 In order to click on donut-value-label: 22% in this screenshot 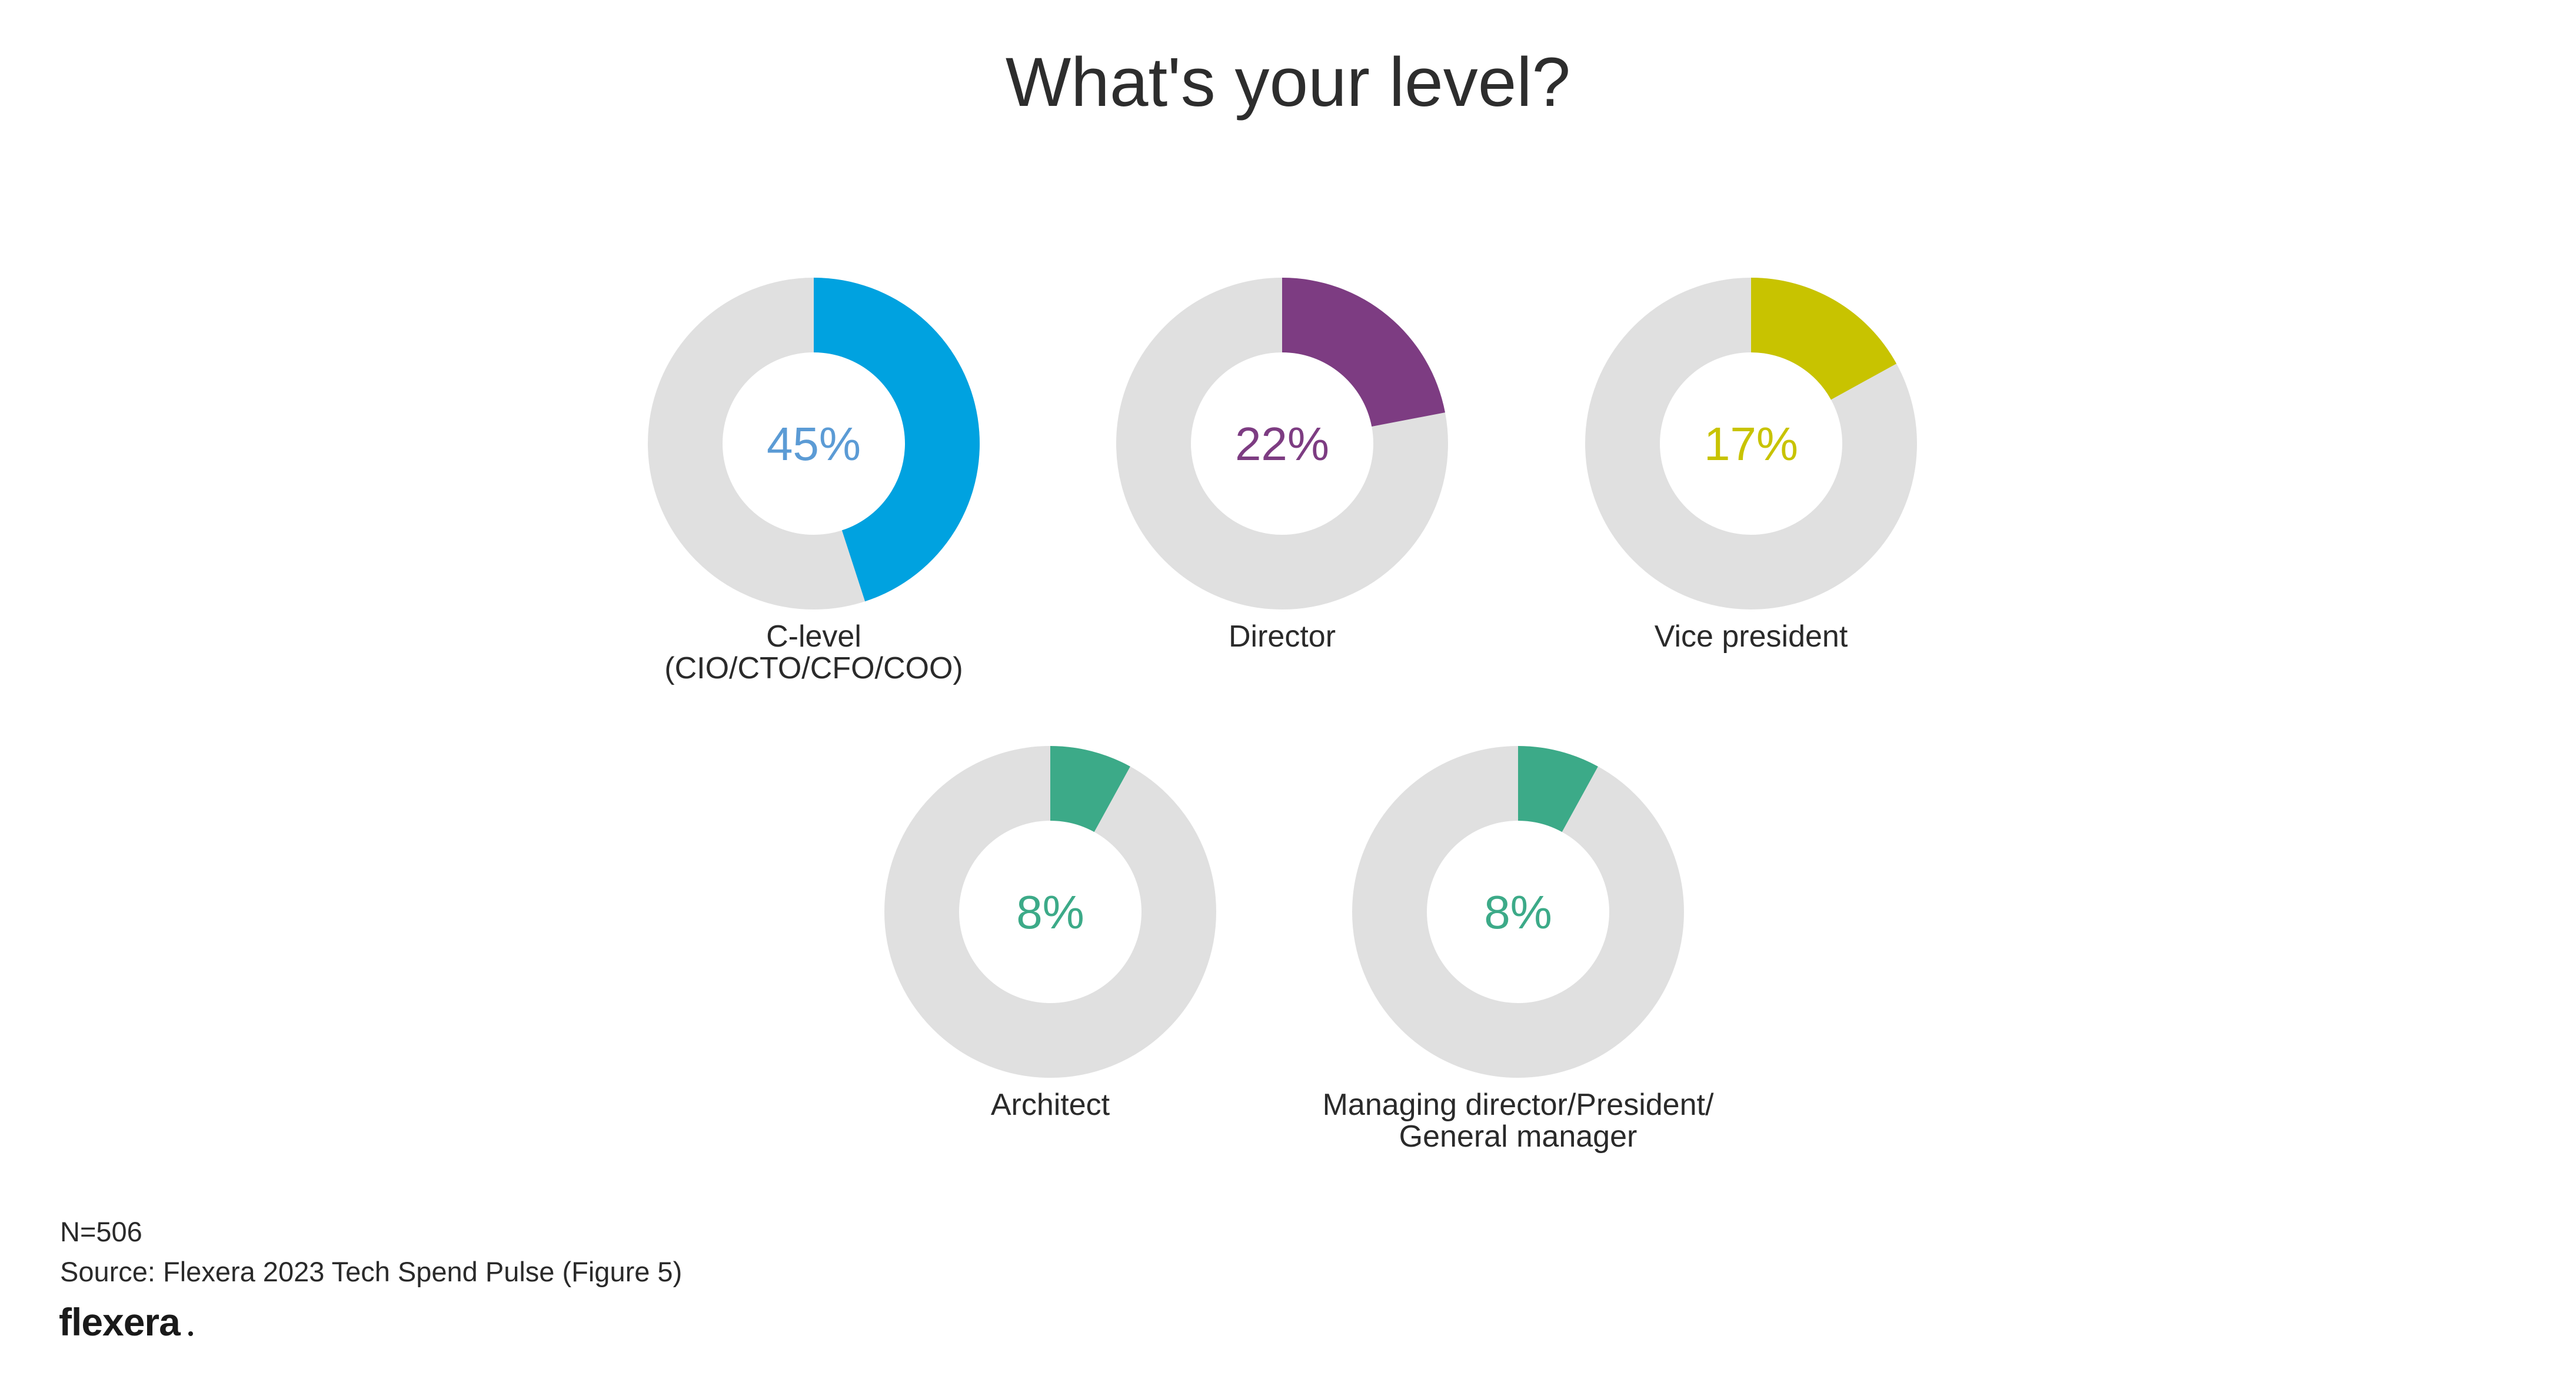, I will do `click(1282, 444)`.